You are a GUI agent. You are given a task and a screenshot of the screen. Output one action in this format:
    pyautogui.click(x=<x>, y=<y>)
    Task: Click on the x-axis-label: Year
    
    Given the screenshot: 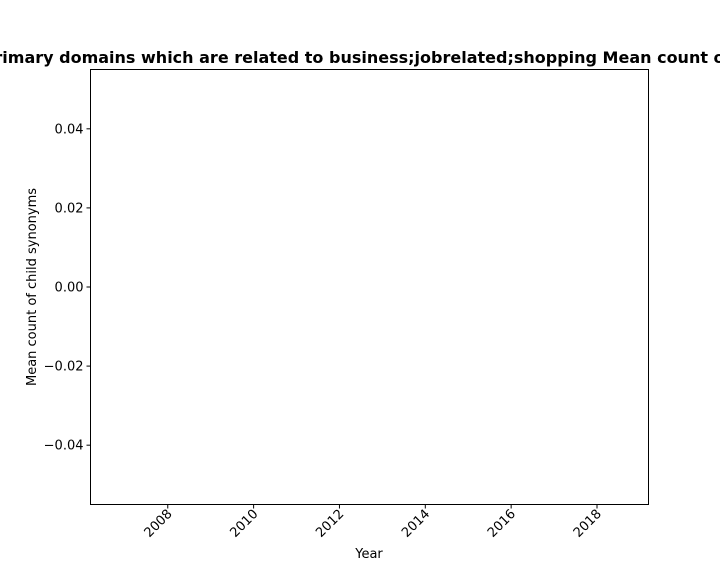 What is the action you would take?
    pyautogui.click(x=368, y=554)
    